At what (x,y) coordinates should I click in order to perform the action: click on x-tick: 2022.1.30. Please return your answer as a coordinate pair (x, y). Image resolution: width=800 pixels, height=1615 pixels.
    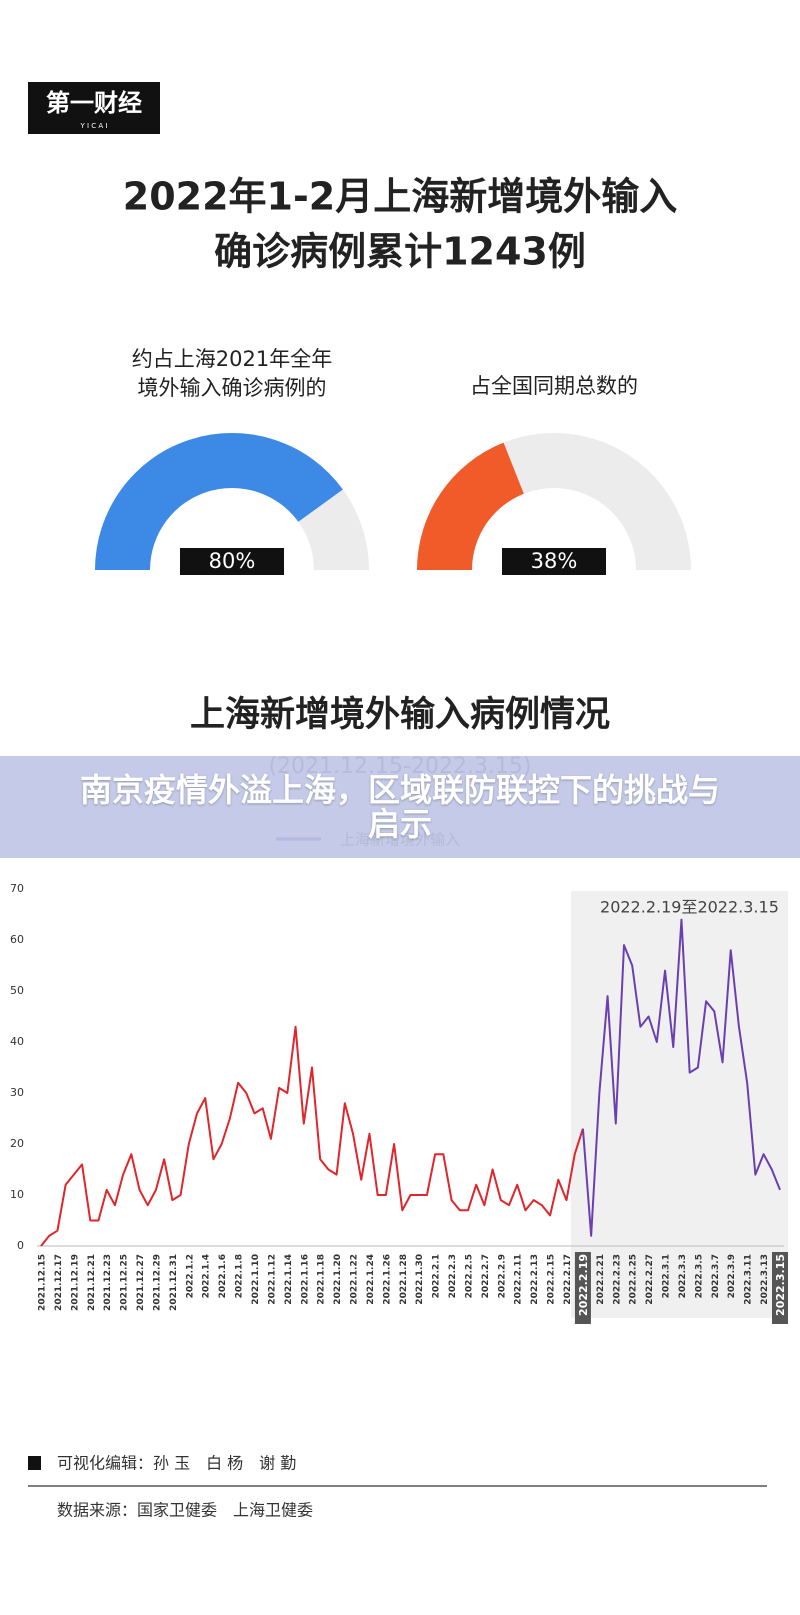
    Looking at the image, I should click on (420, 1279).